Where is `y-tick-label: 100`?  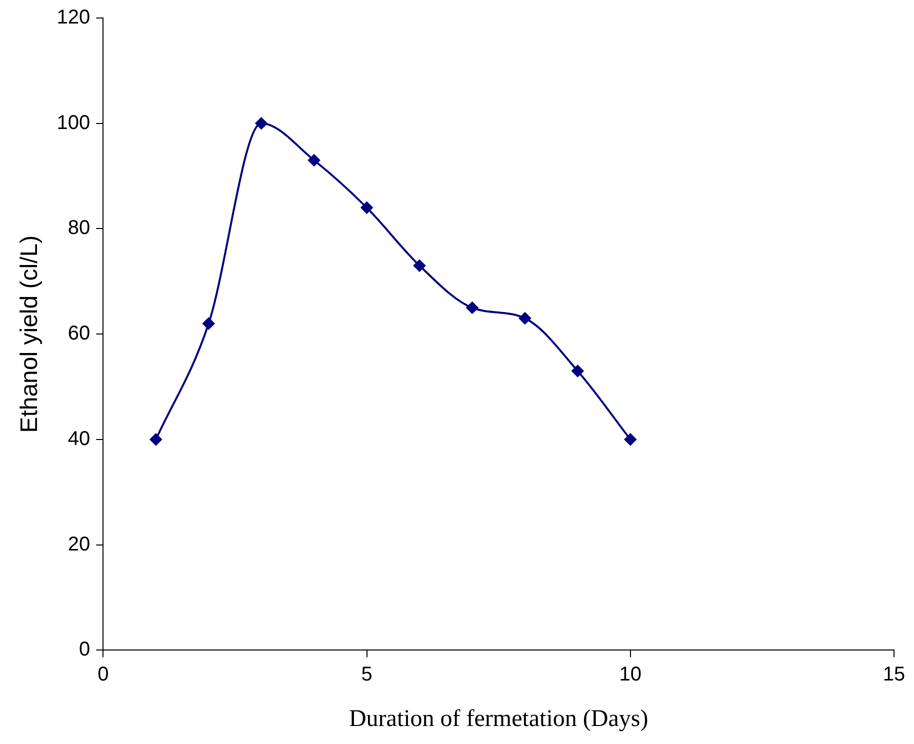
y-tick-label: 100 is located at coordinates (73, 123).